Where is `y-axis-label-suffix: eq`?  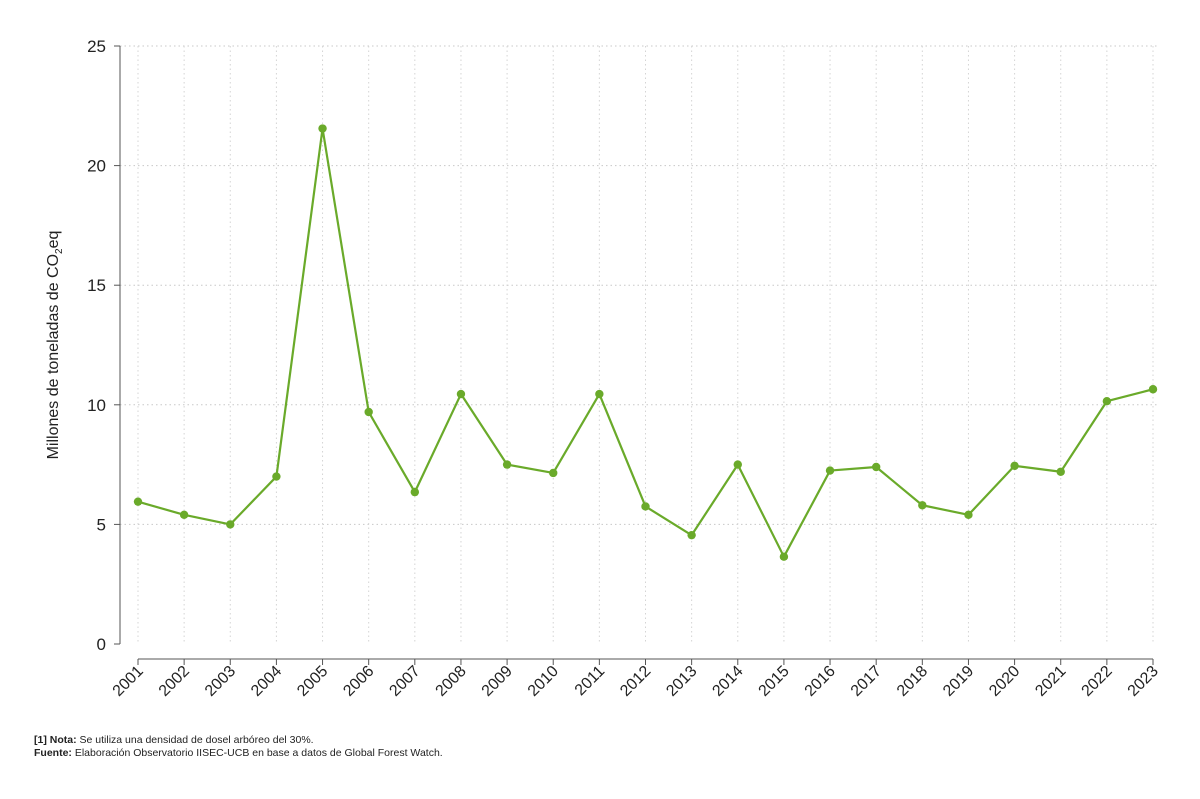
y-axis-label-suffix: eq is located at coordinates (53, 240).